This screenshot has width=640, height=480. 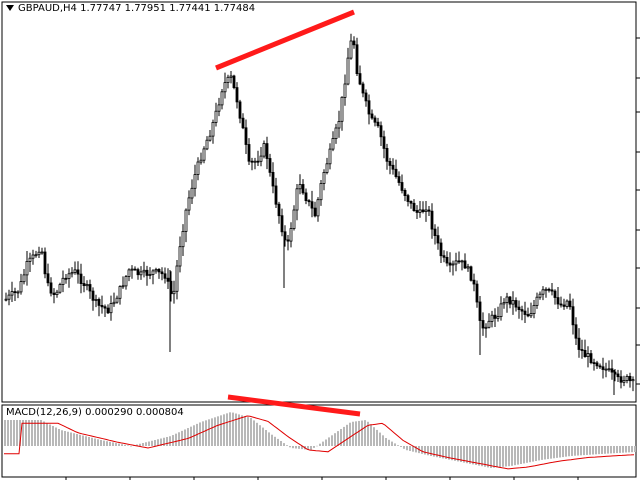 I want to click on dropdown-triangle-icon, so click(x=10, y=8).